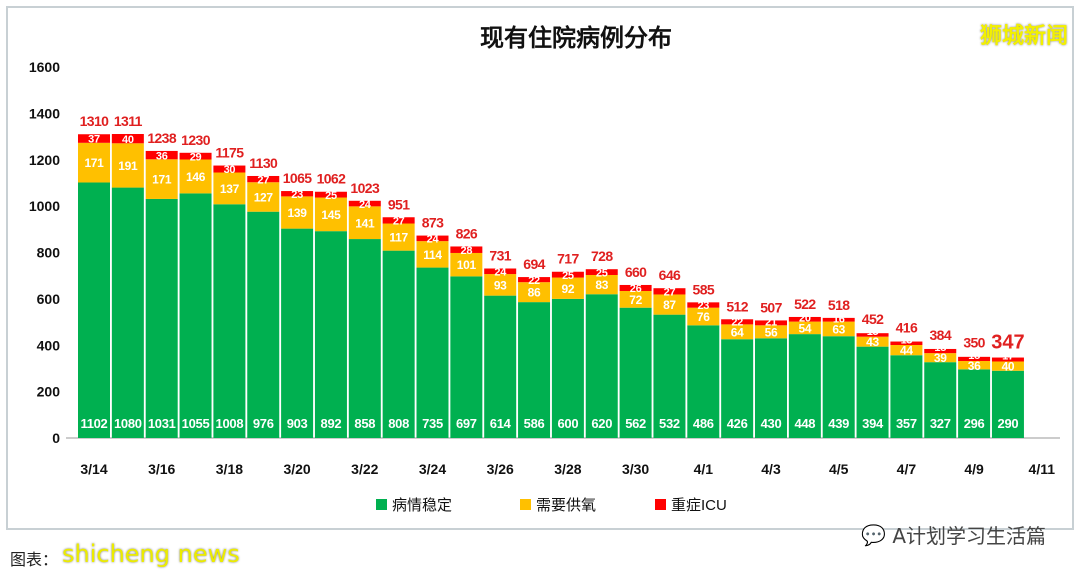  What do you see at coordinates (364, 469) in the screenshot?
I see `x-tick-label: 3/22` at bounding box center [364, 469].